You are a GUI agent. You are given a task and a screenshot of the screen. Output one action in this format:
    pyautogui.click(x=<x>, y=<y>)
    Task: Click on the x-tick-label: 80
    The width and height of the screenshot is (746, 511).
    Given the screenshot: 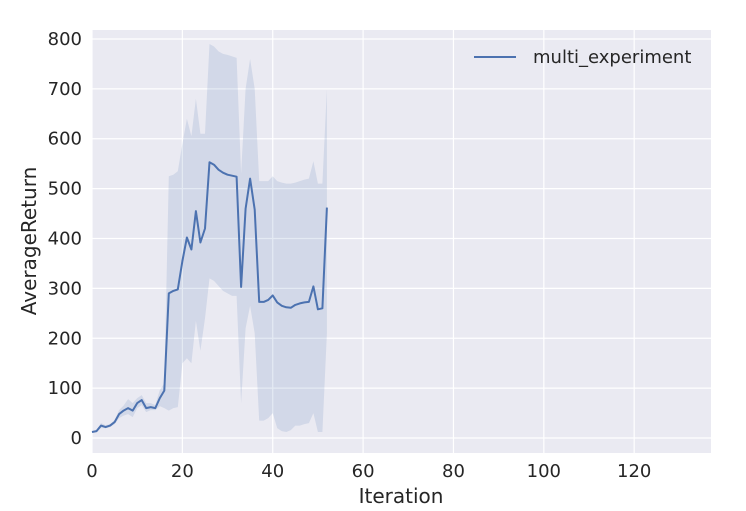 What is the action you would take?
    pyautogui.click(x=453, y=471)
    